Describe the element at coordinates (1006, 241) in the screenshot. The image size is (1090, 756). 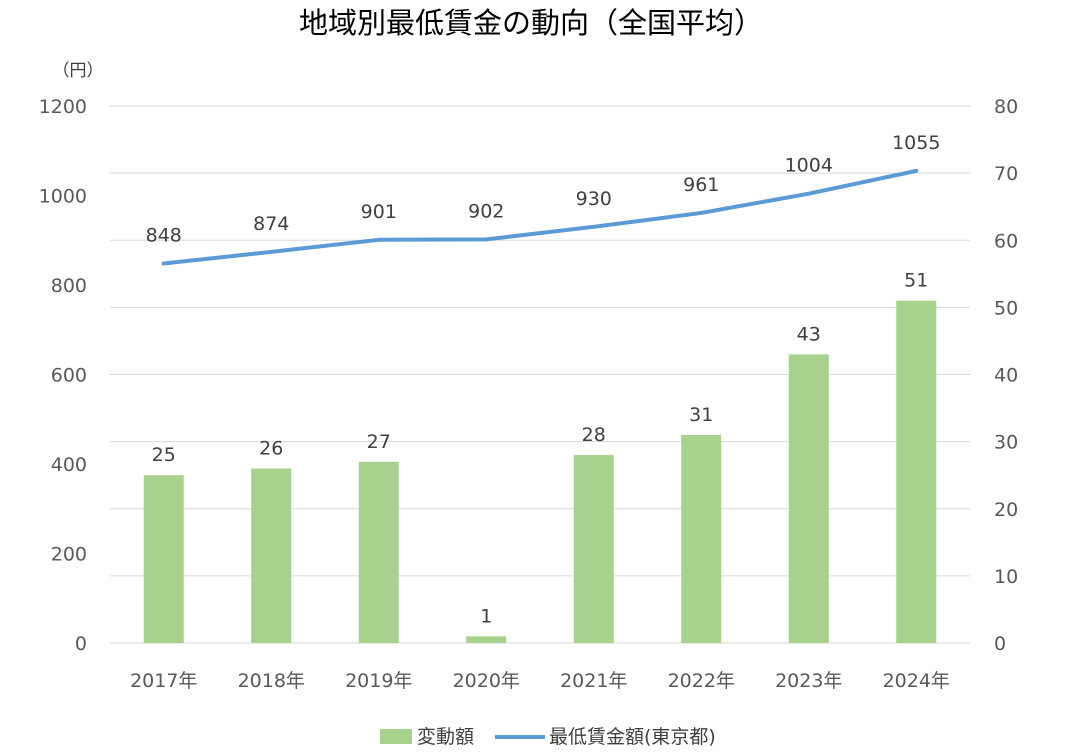
I see `y-right-tick-label: 60` at that location.